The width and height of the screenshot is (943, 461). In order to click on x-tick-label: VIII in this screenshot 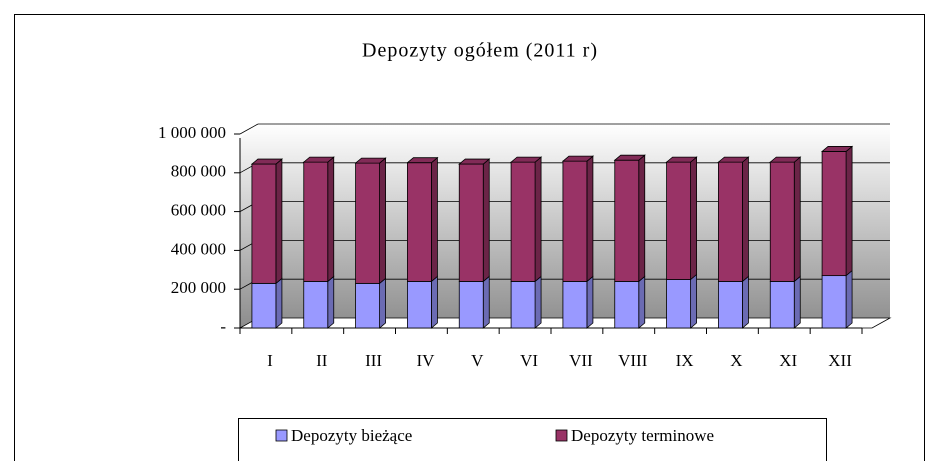, I will do `click(633, 360)`.